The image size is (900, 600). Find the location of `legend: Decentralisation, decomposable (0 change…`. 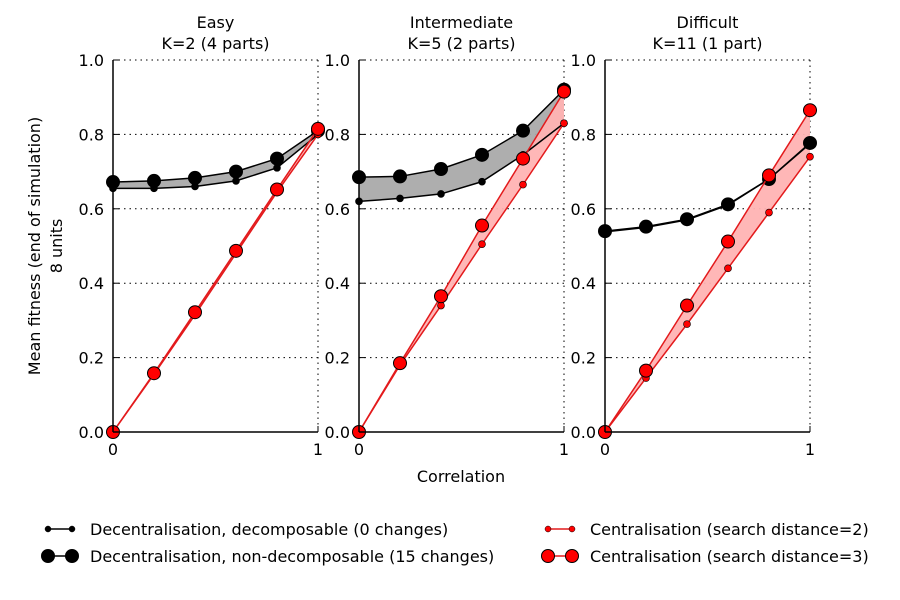

legend: Decentralisation, decomposable (0 change… is located at coordinates (455, 543).